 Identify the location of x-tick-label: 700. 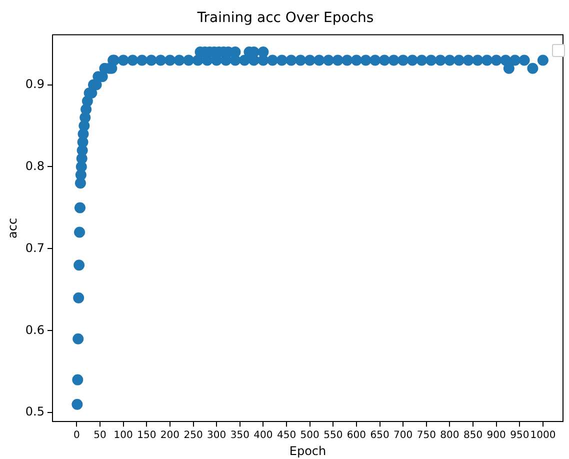
(403, 436).